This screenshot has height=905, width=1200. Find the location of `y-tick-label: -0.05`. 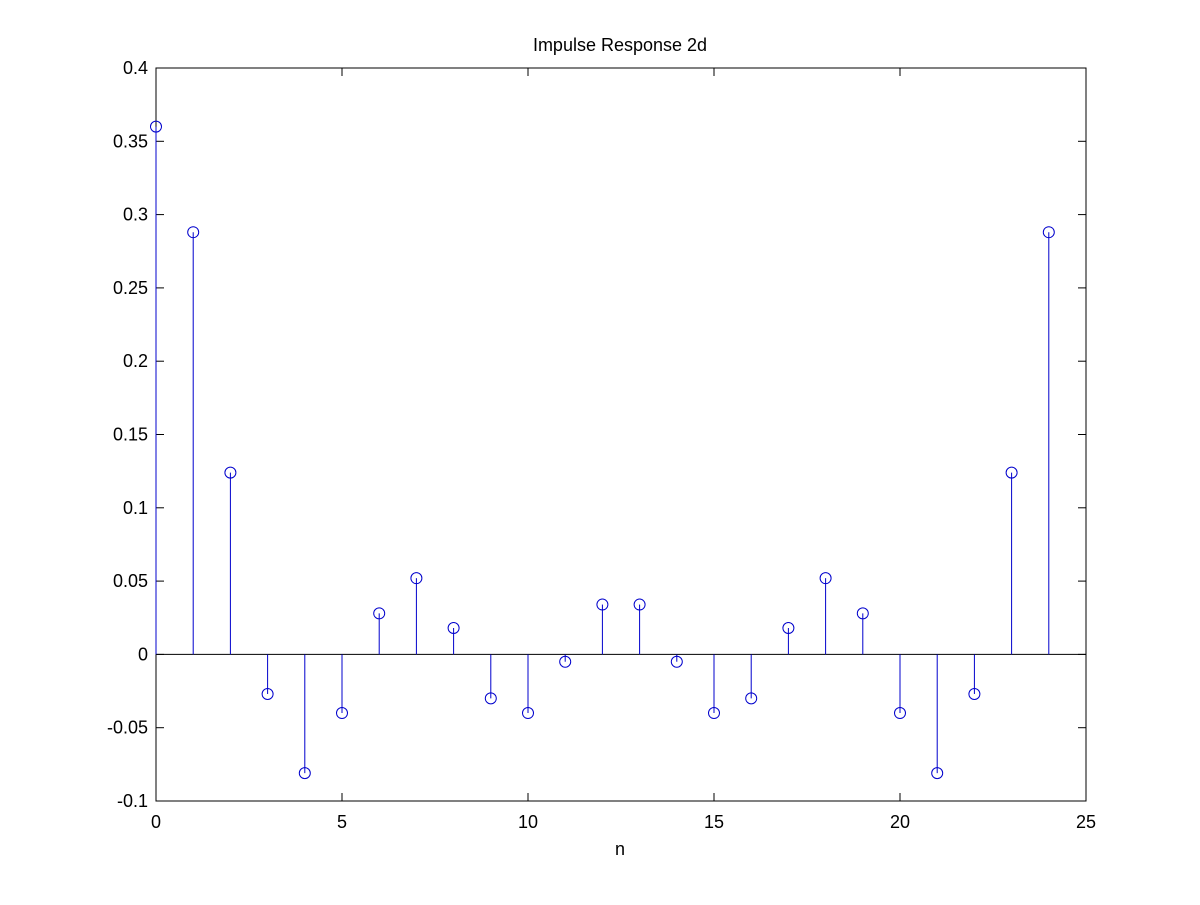

y-tick-label: -0.05 is located at coordinates (127, 728).